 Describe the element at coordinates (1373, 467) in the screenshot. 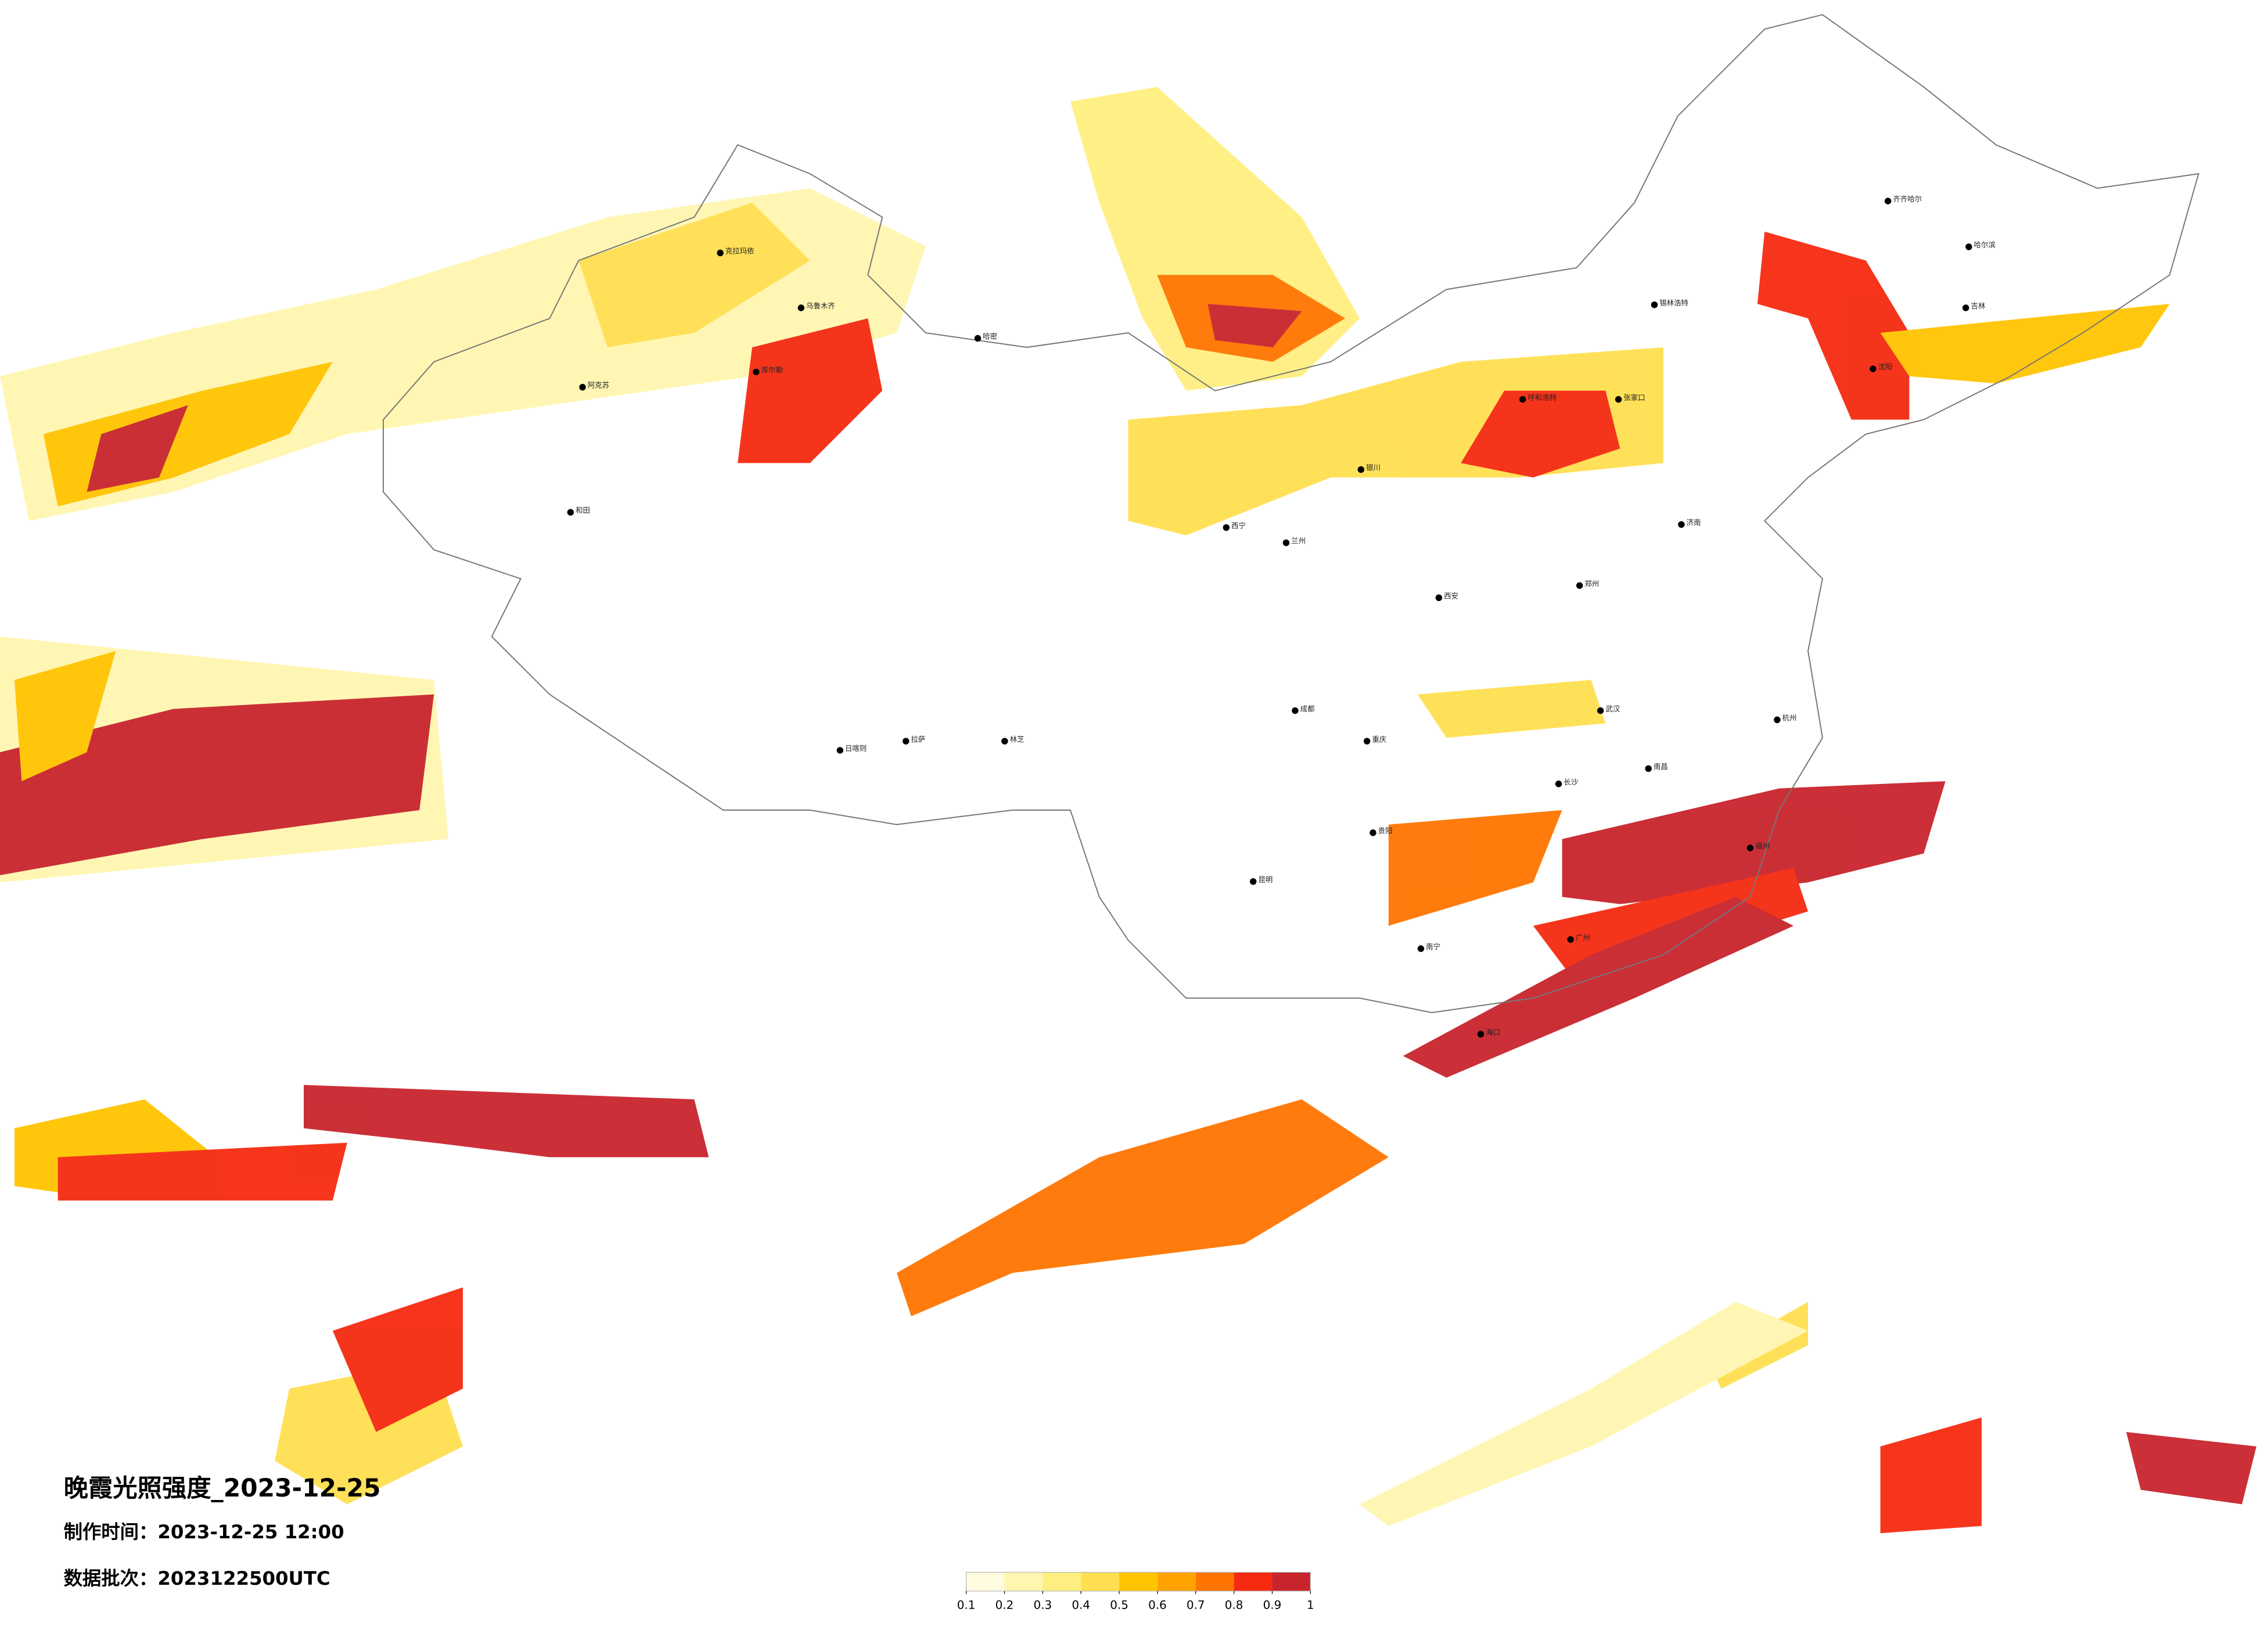

I see `city-label: 银川` at that location.